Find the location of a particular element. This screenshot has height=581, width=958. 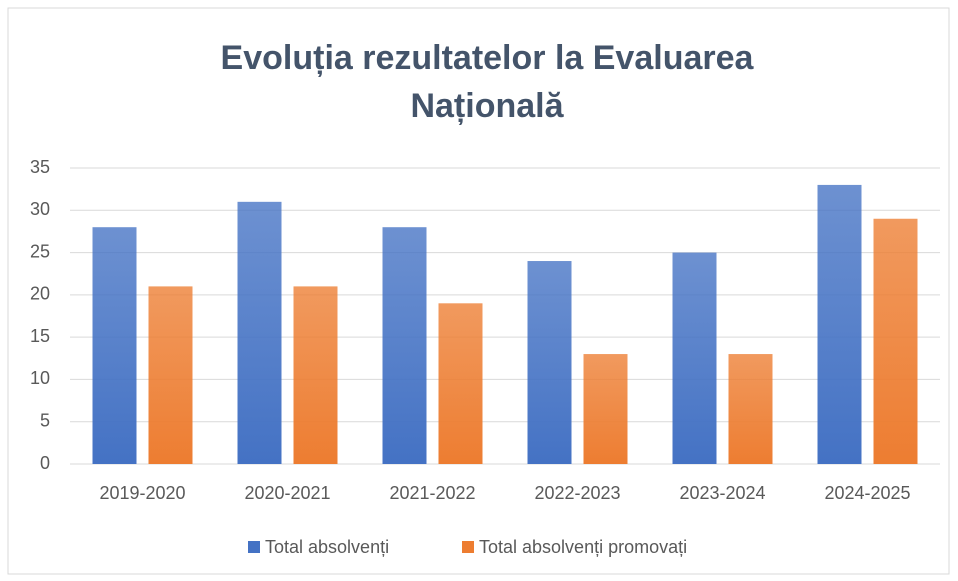

y-tick-label: 0 is located at coordinates (45, 463).